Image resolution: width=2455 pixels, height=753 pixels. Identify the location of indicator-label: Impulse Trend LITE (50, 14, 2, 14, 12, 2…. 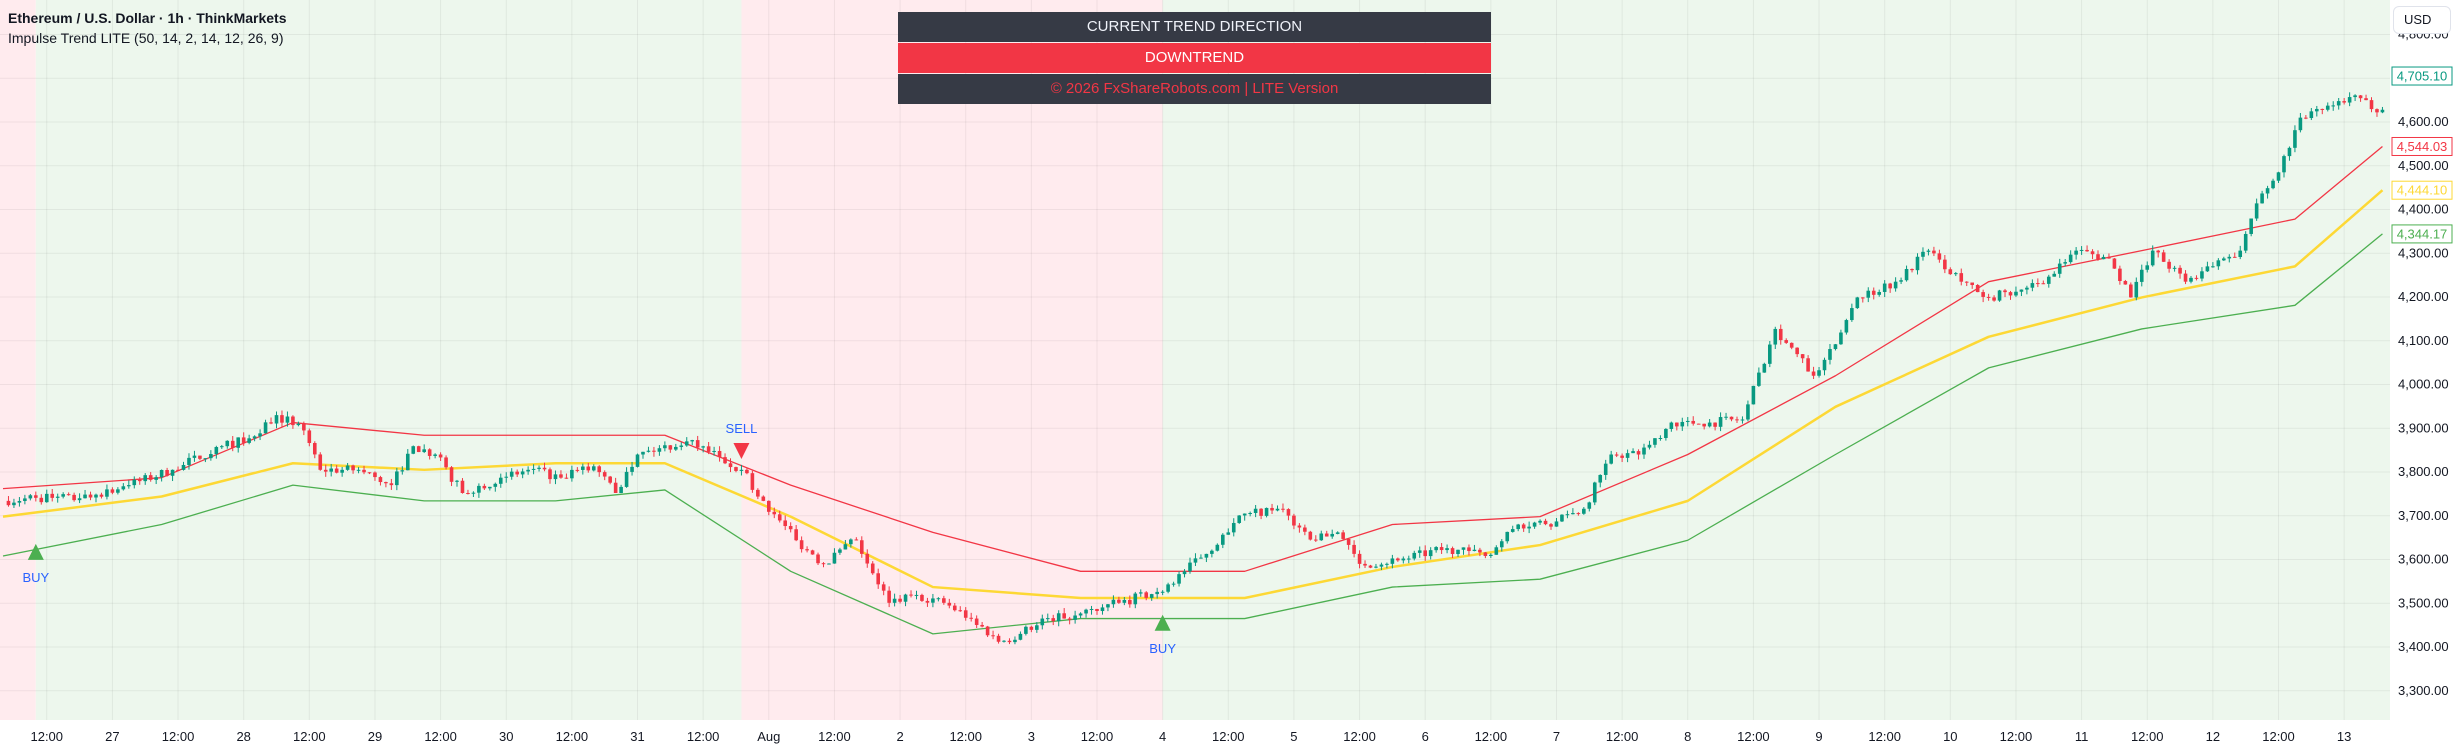
(146, 38).